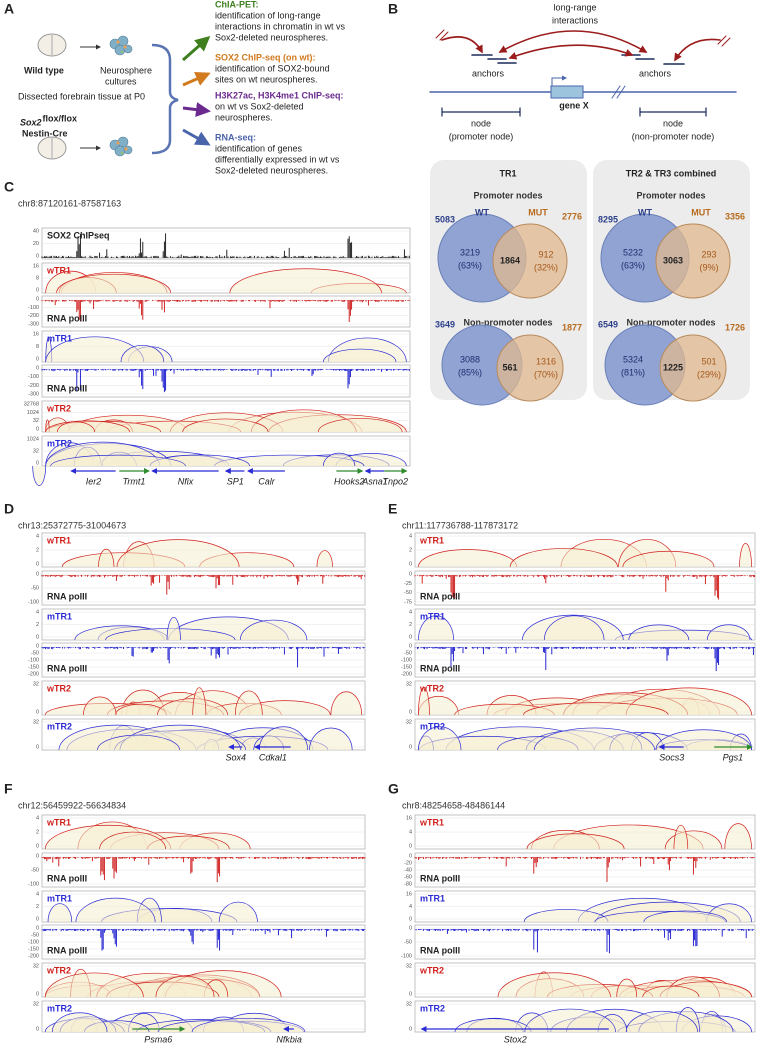 The image size is (759, 1048). Describe the element at coordinates (273, 757) in the screenshot. I see `gene-name: Cdkal1` at that location.